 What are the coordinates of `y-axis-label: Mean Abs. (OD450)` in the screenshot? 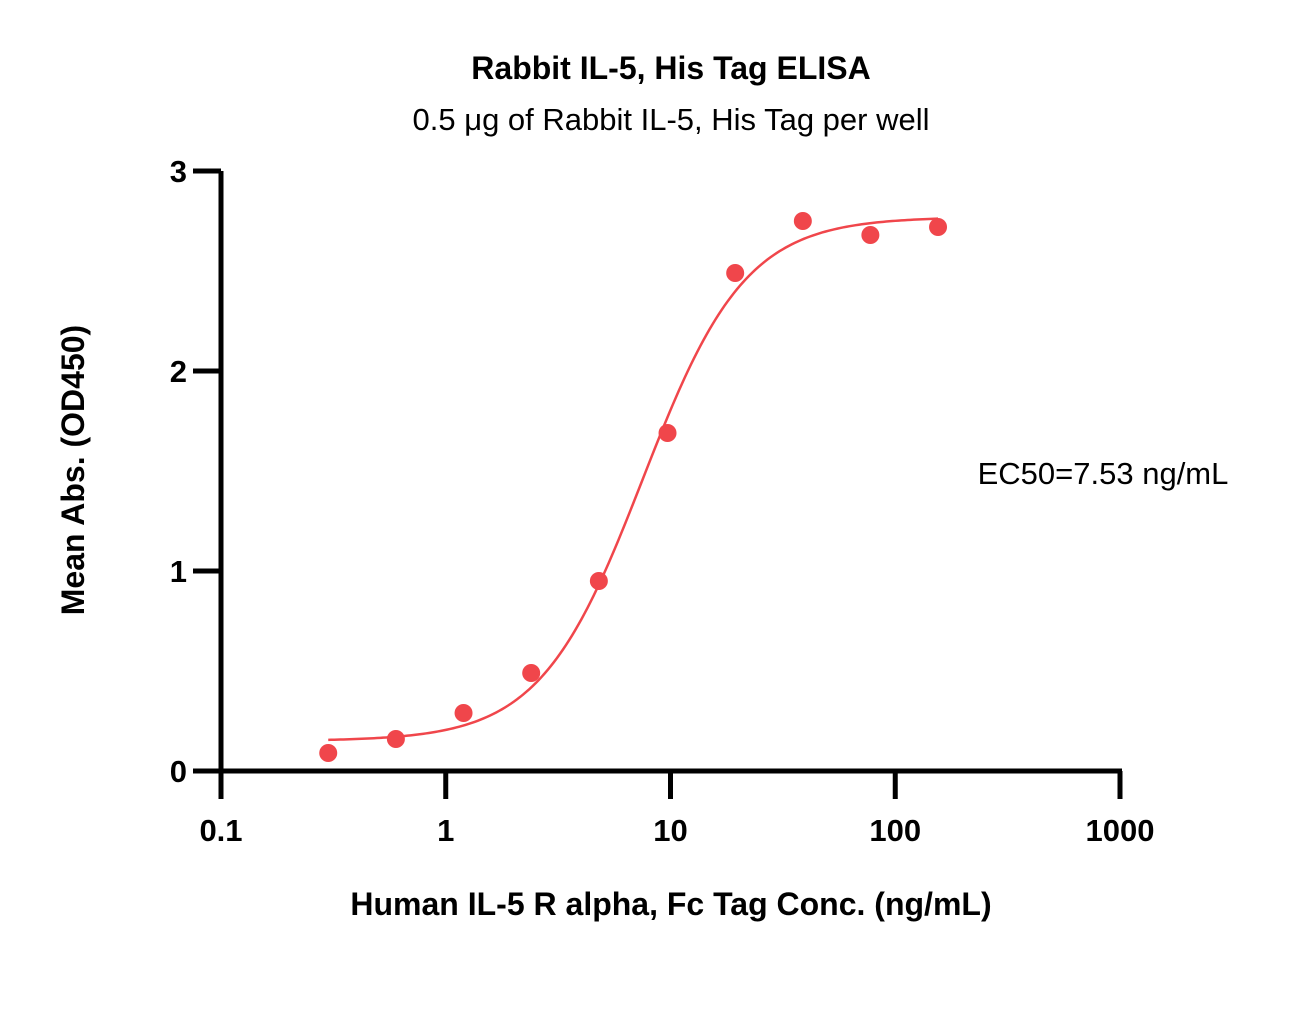 It's located at (73, 470).